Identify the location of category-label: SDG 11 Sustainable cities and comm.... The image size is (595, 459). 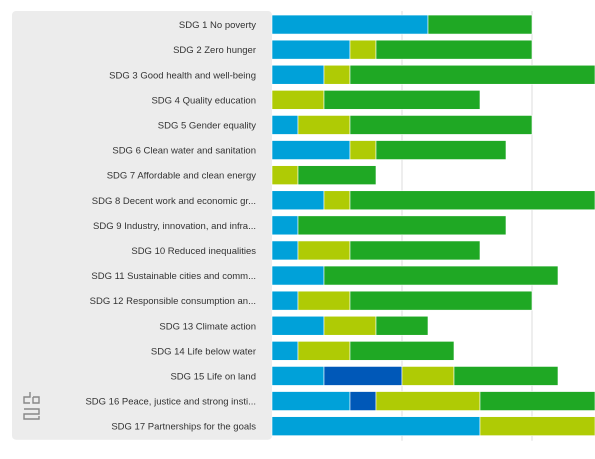
(173, 276).